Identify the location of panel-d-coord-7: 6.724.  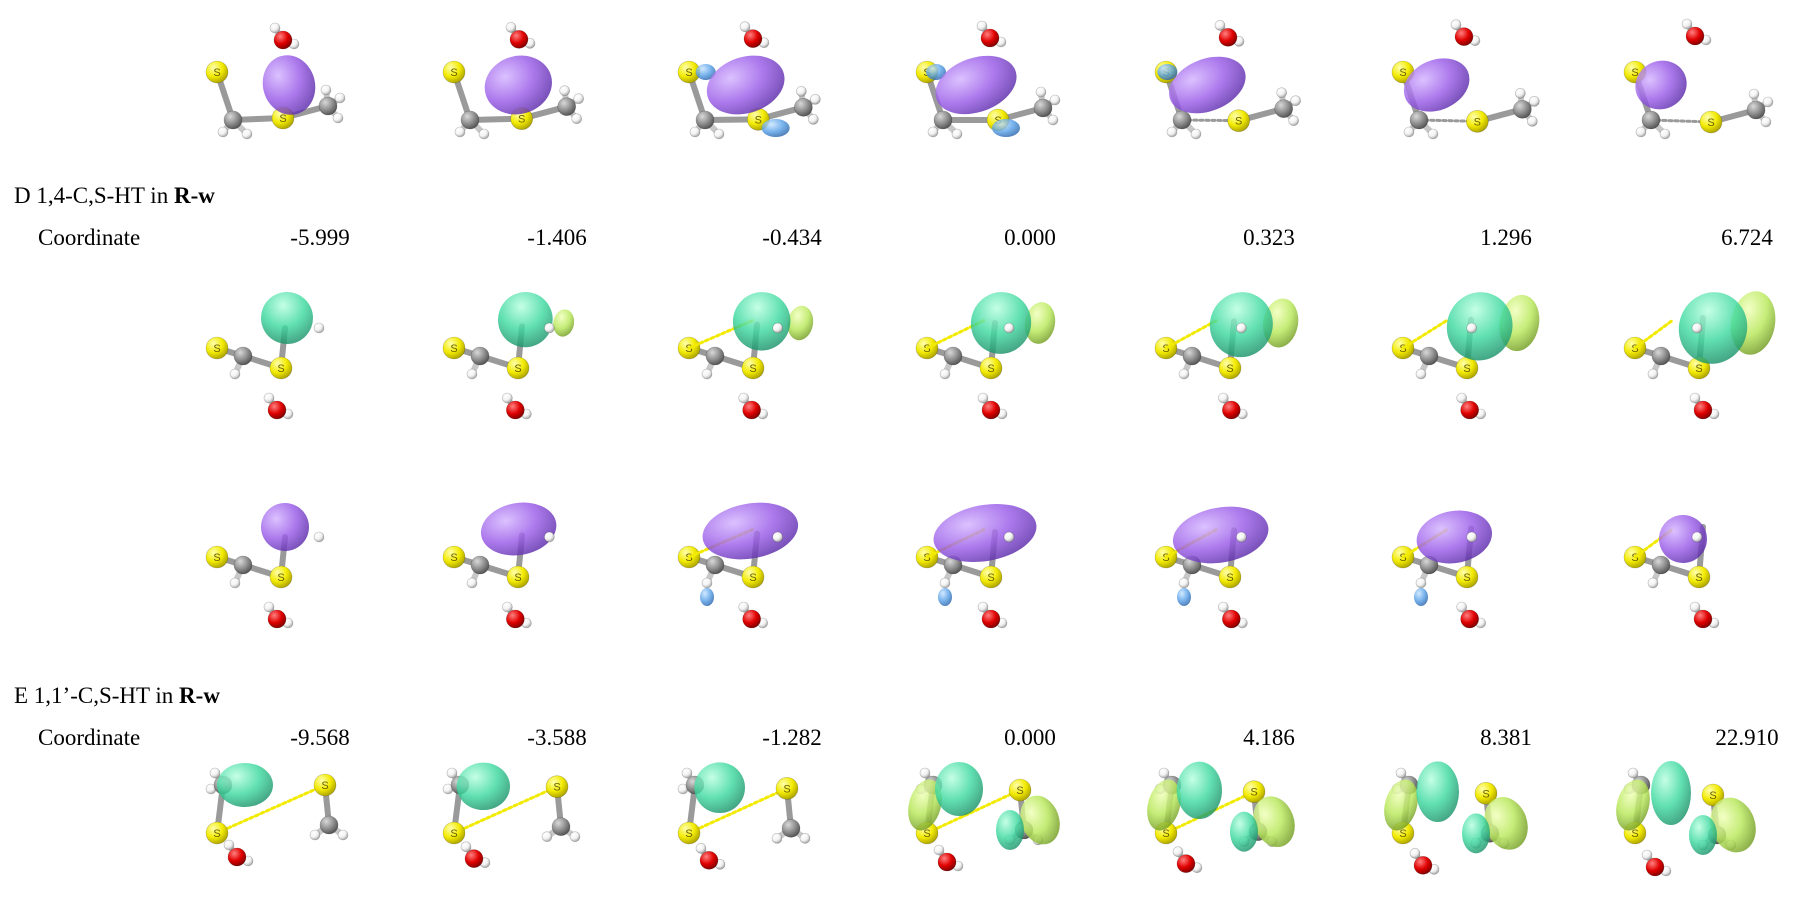
(1747, 237).